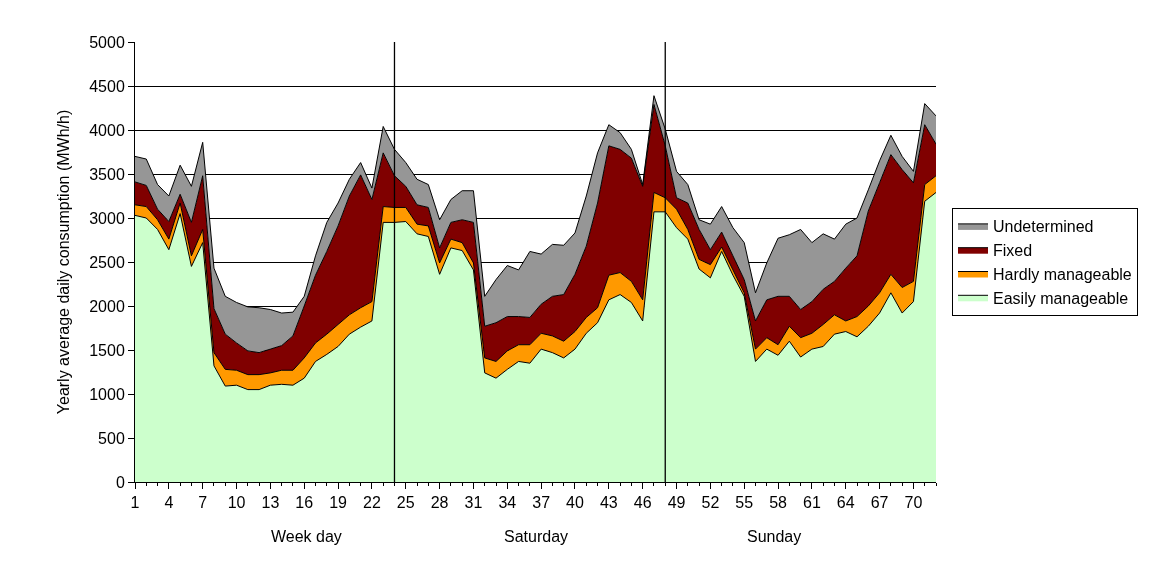  I want to click on x-tick-label: 52, so click(710, 503).